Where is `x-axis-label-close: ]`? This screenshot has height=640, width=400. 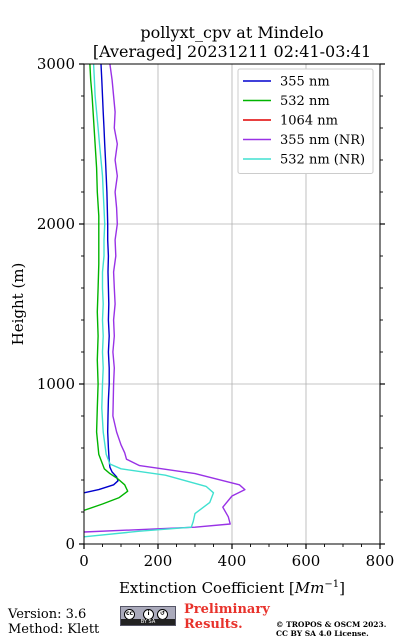
x-axis-label-close: ] is located at coordinates (342, 588).